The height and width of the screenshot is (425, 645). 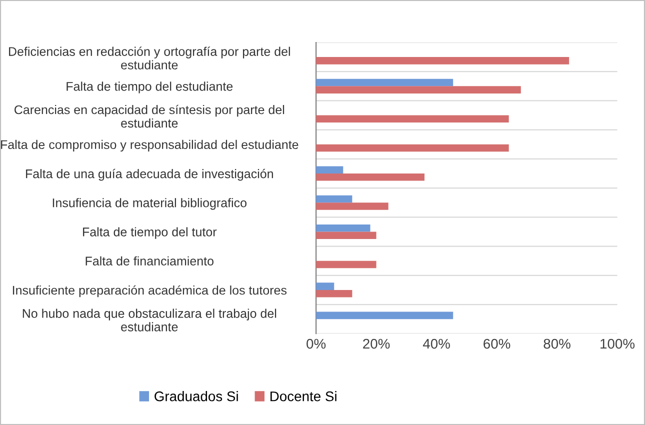 I want to click on y-tick-label: Carencias en capacidad de síntesis por parte del estudiante, so click(x=149, y=116).